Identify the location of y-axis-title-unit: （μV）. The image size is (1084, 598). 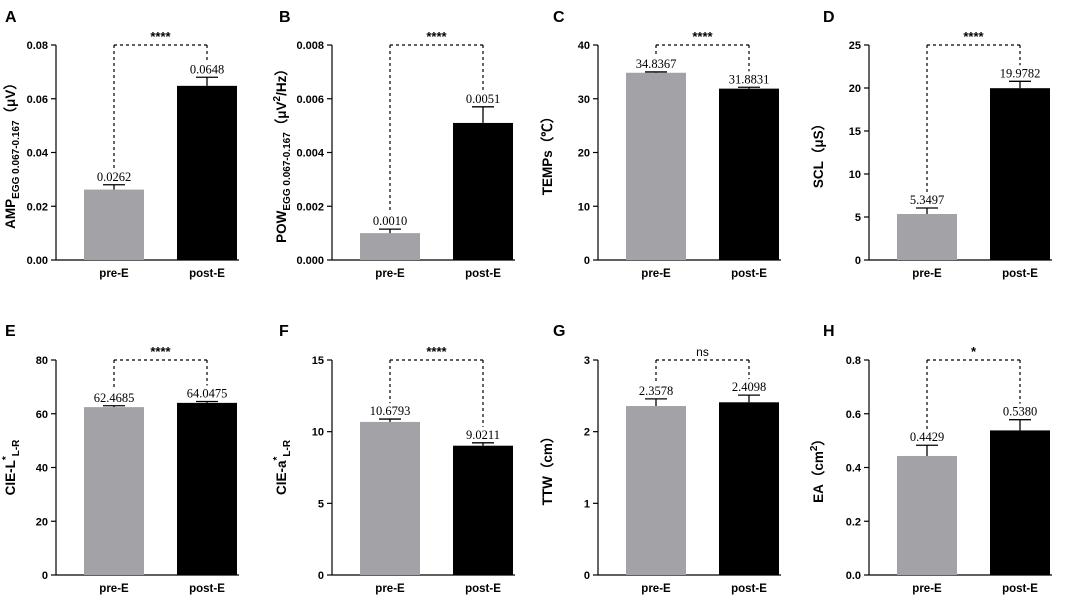
(10, 98).